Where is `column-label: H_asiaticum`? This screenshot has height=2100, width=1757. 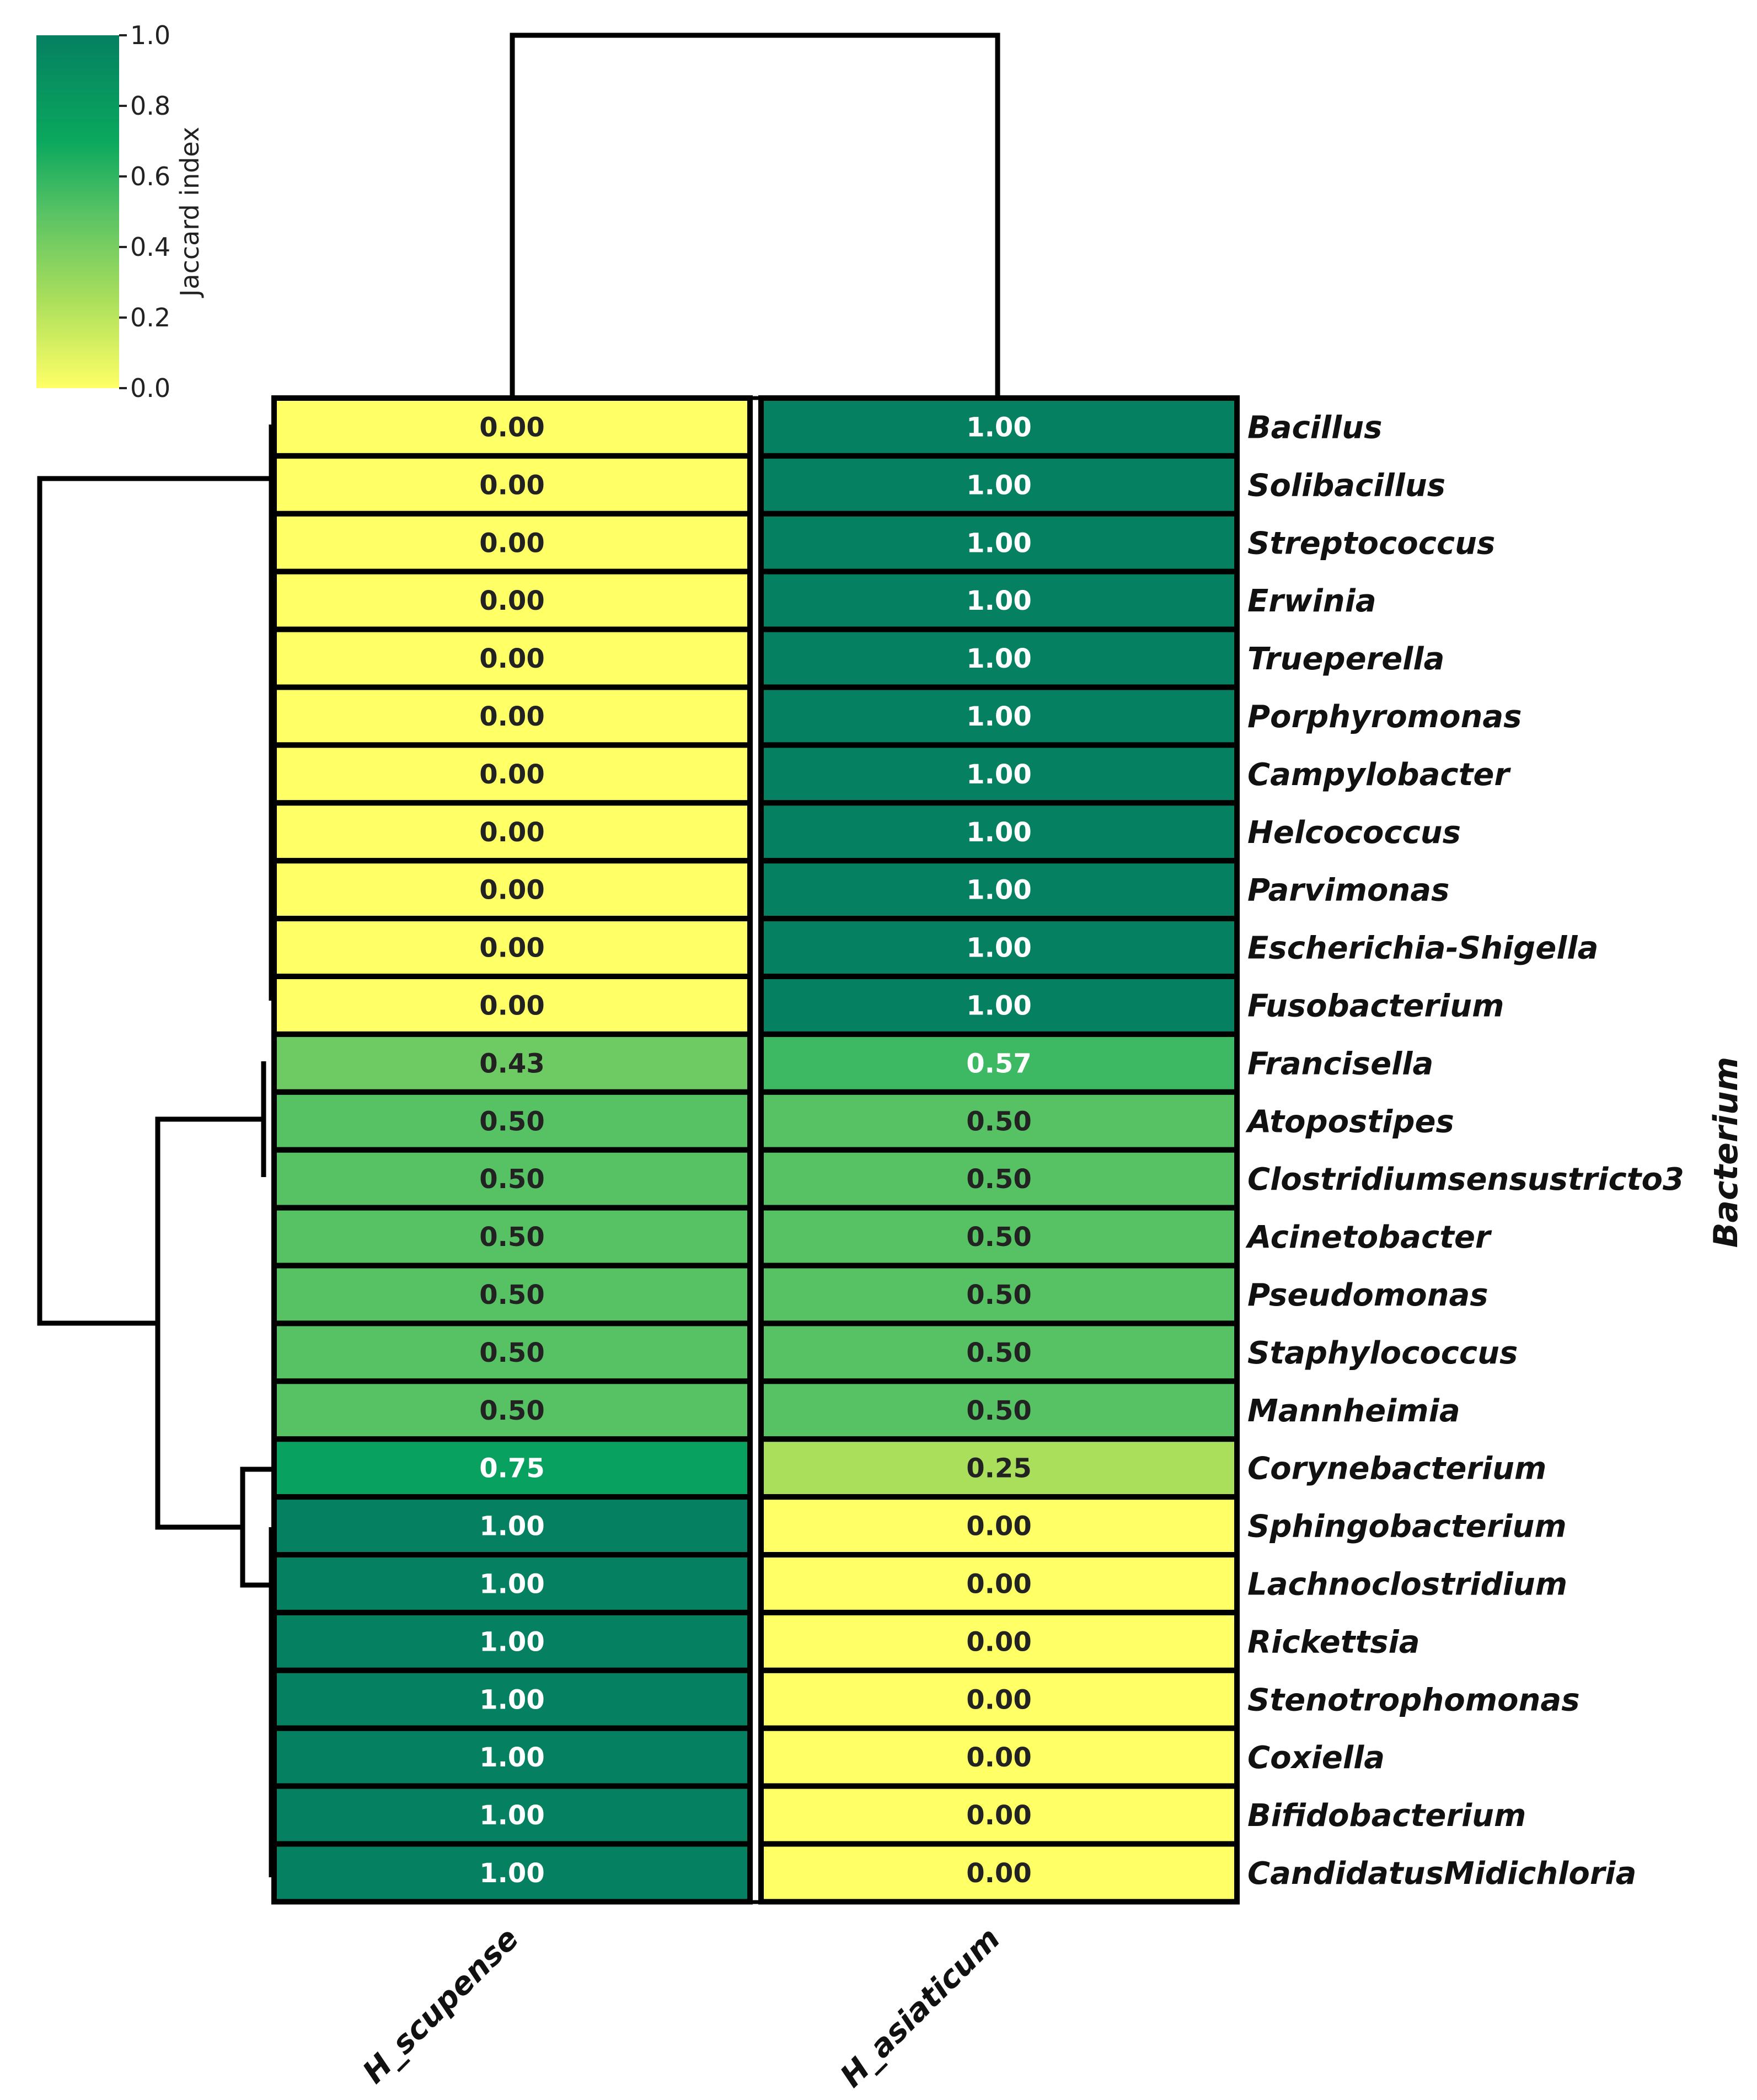 column-label: H_asiaticum is located at coordinates (920, 2007).